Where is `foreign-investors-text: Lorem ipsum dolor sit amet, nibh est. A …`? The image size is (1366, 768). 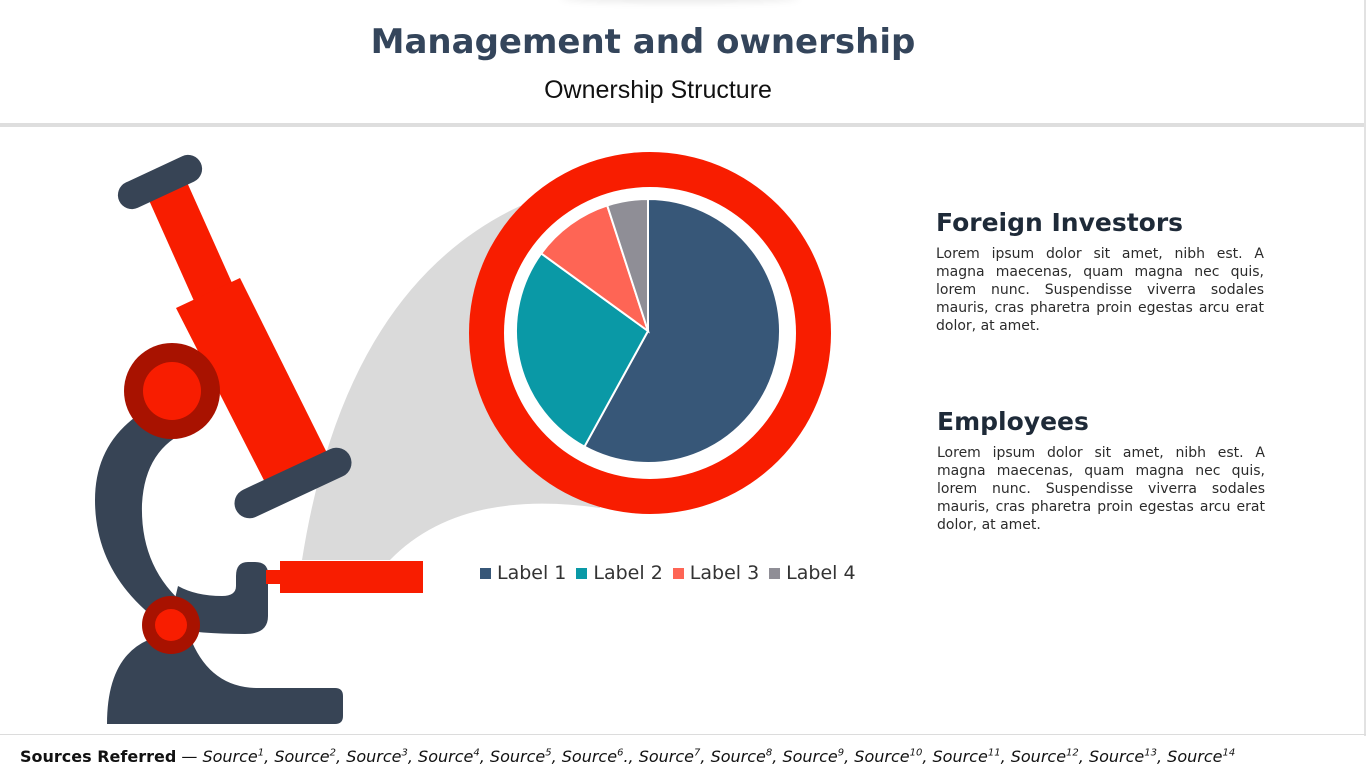 foreign-investors-text: Lorem ipsum dolor sit amet, nibh est. A … is located at coordinates (1100, 290).